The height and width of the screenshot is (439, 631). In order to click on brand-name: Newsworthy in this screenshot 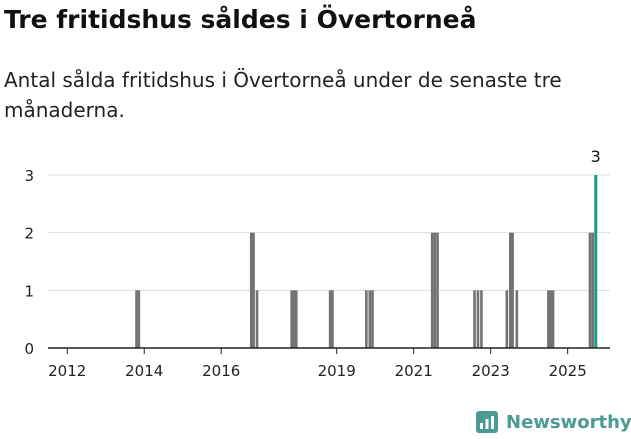, I will do `click(568, 422)`.